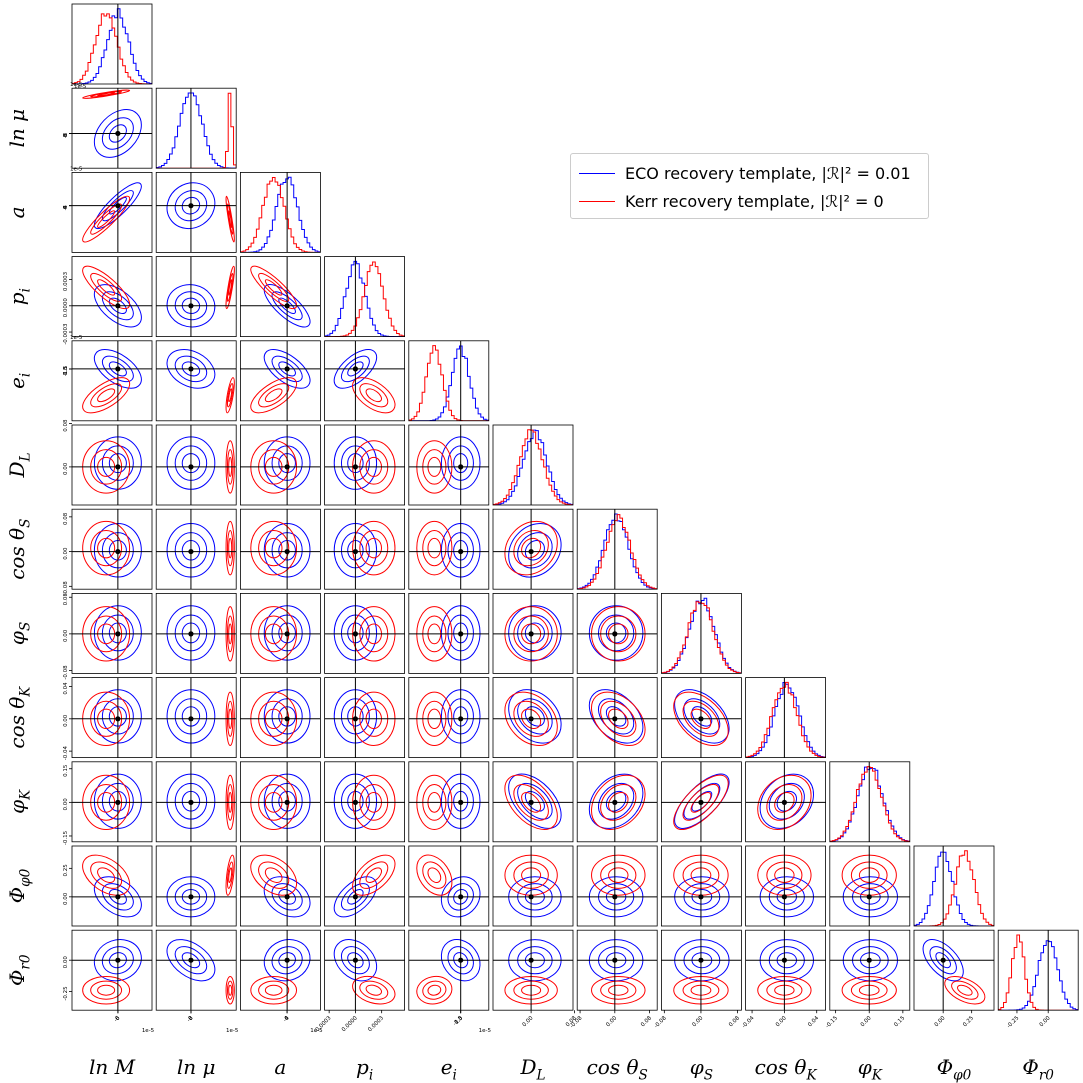 This screenshot has height=1083, width=1083. I want to click on y-axis-label-lnmu-main: ln μ, so click(17, 128).